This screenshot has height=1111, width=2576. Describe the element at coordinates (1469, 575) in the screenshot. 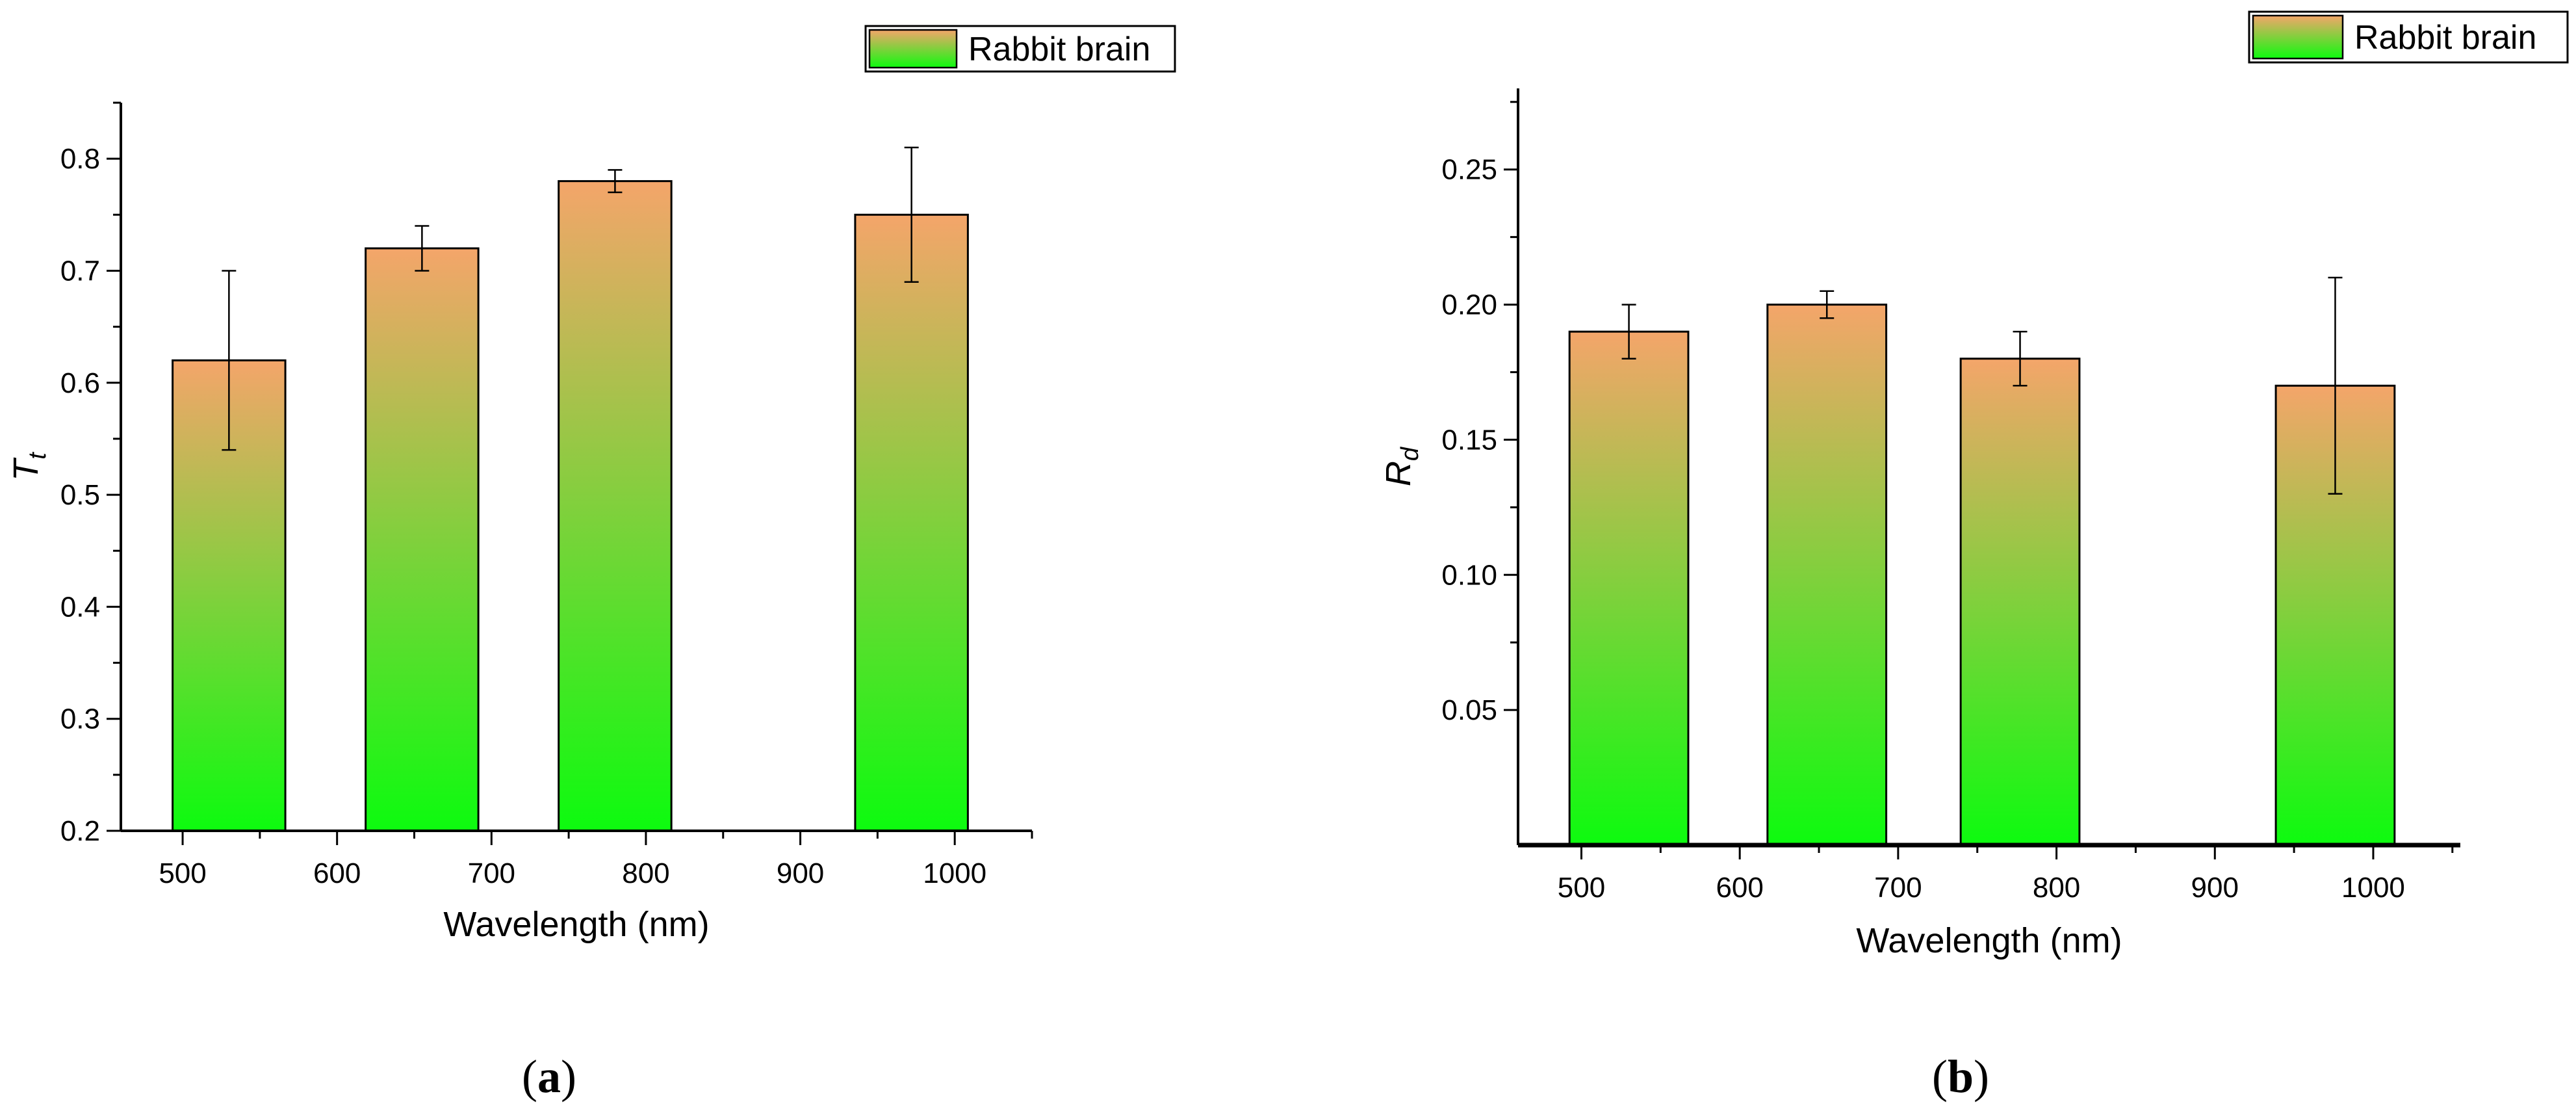

I see `y-tick-label: 0.10` at that location.